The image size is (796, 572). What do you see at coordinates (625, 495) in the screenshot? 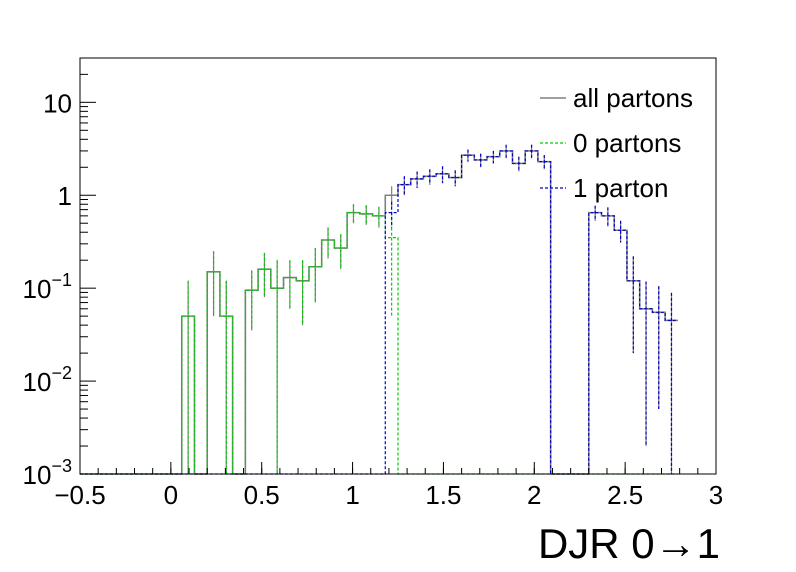
I see `x-tick-label: 2.5` at bounding box center [625, 495].